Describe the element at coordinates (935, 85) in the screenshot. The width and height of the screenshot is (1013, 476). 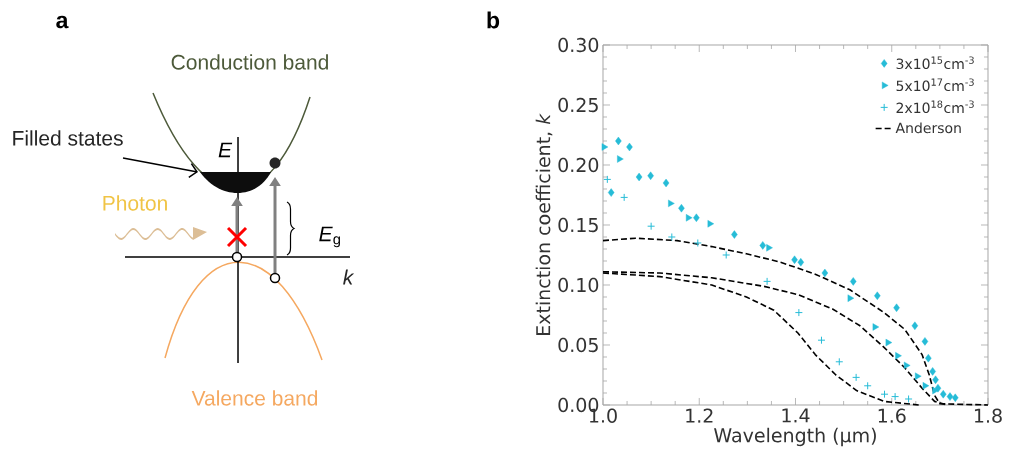
I see `legend-label: 5x10$^{17}$cm$^{-3}$` at that location.